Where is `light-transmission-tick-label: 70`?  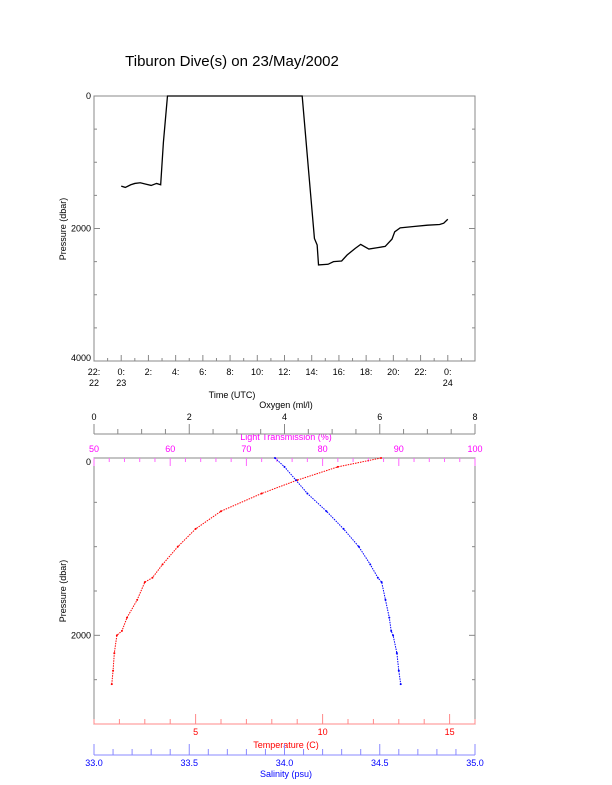 light-transmission-tick-label: 70 is located at coordinates (246, 449).